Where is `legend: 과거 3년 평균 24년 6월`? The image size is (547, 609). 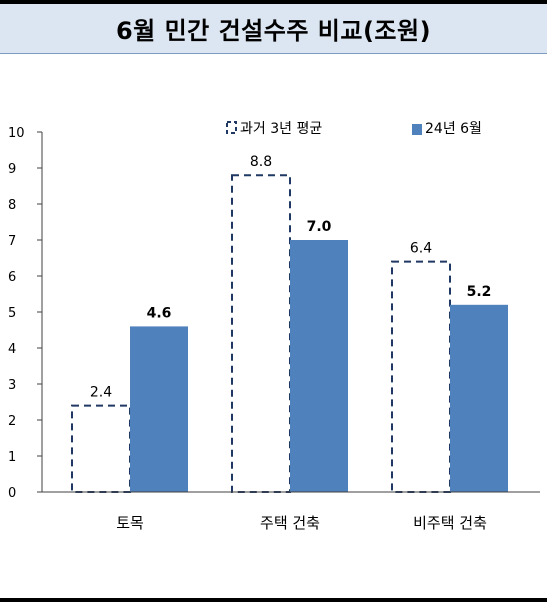 legend: 과거 3년 평균 24년 6월 is located at coordinates (354, 129).